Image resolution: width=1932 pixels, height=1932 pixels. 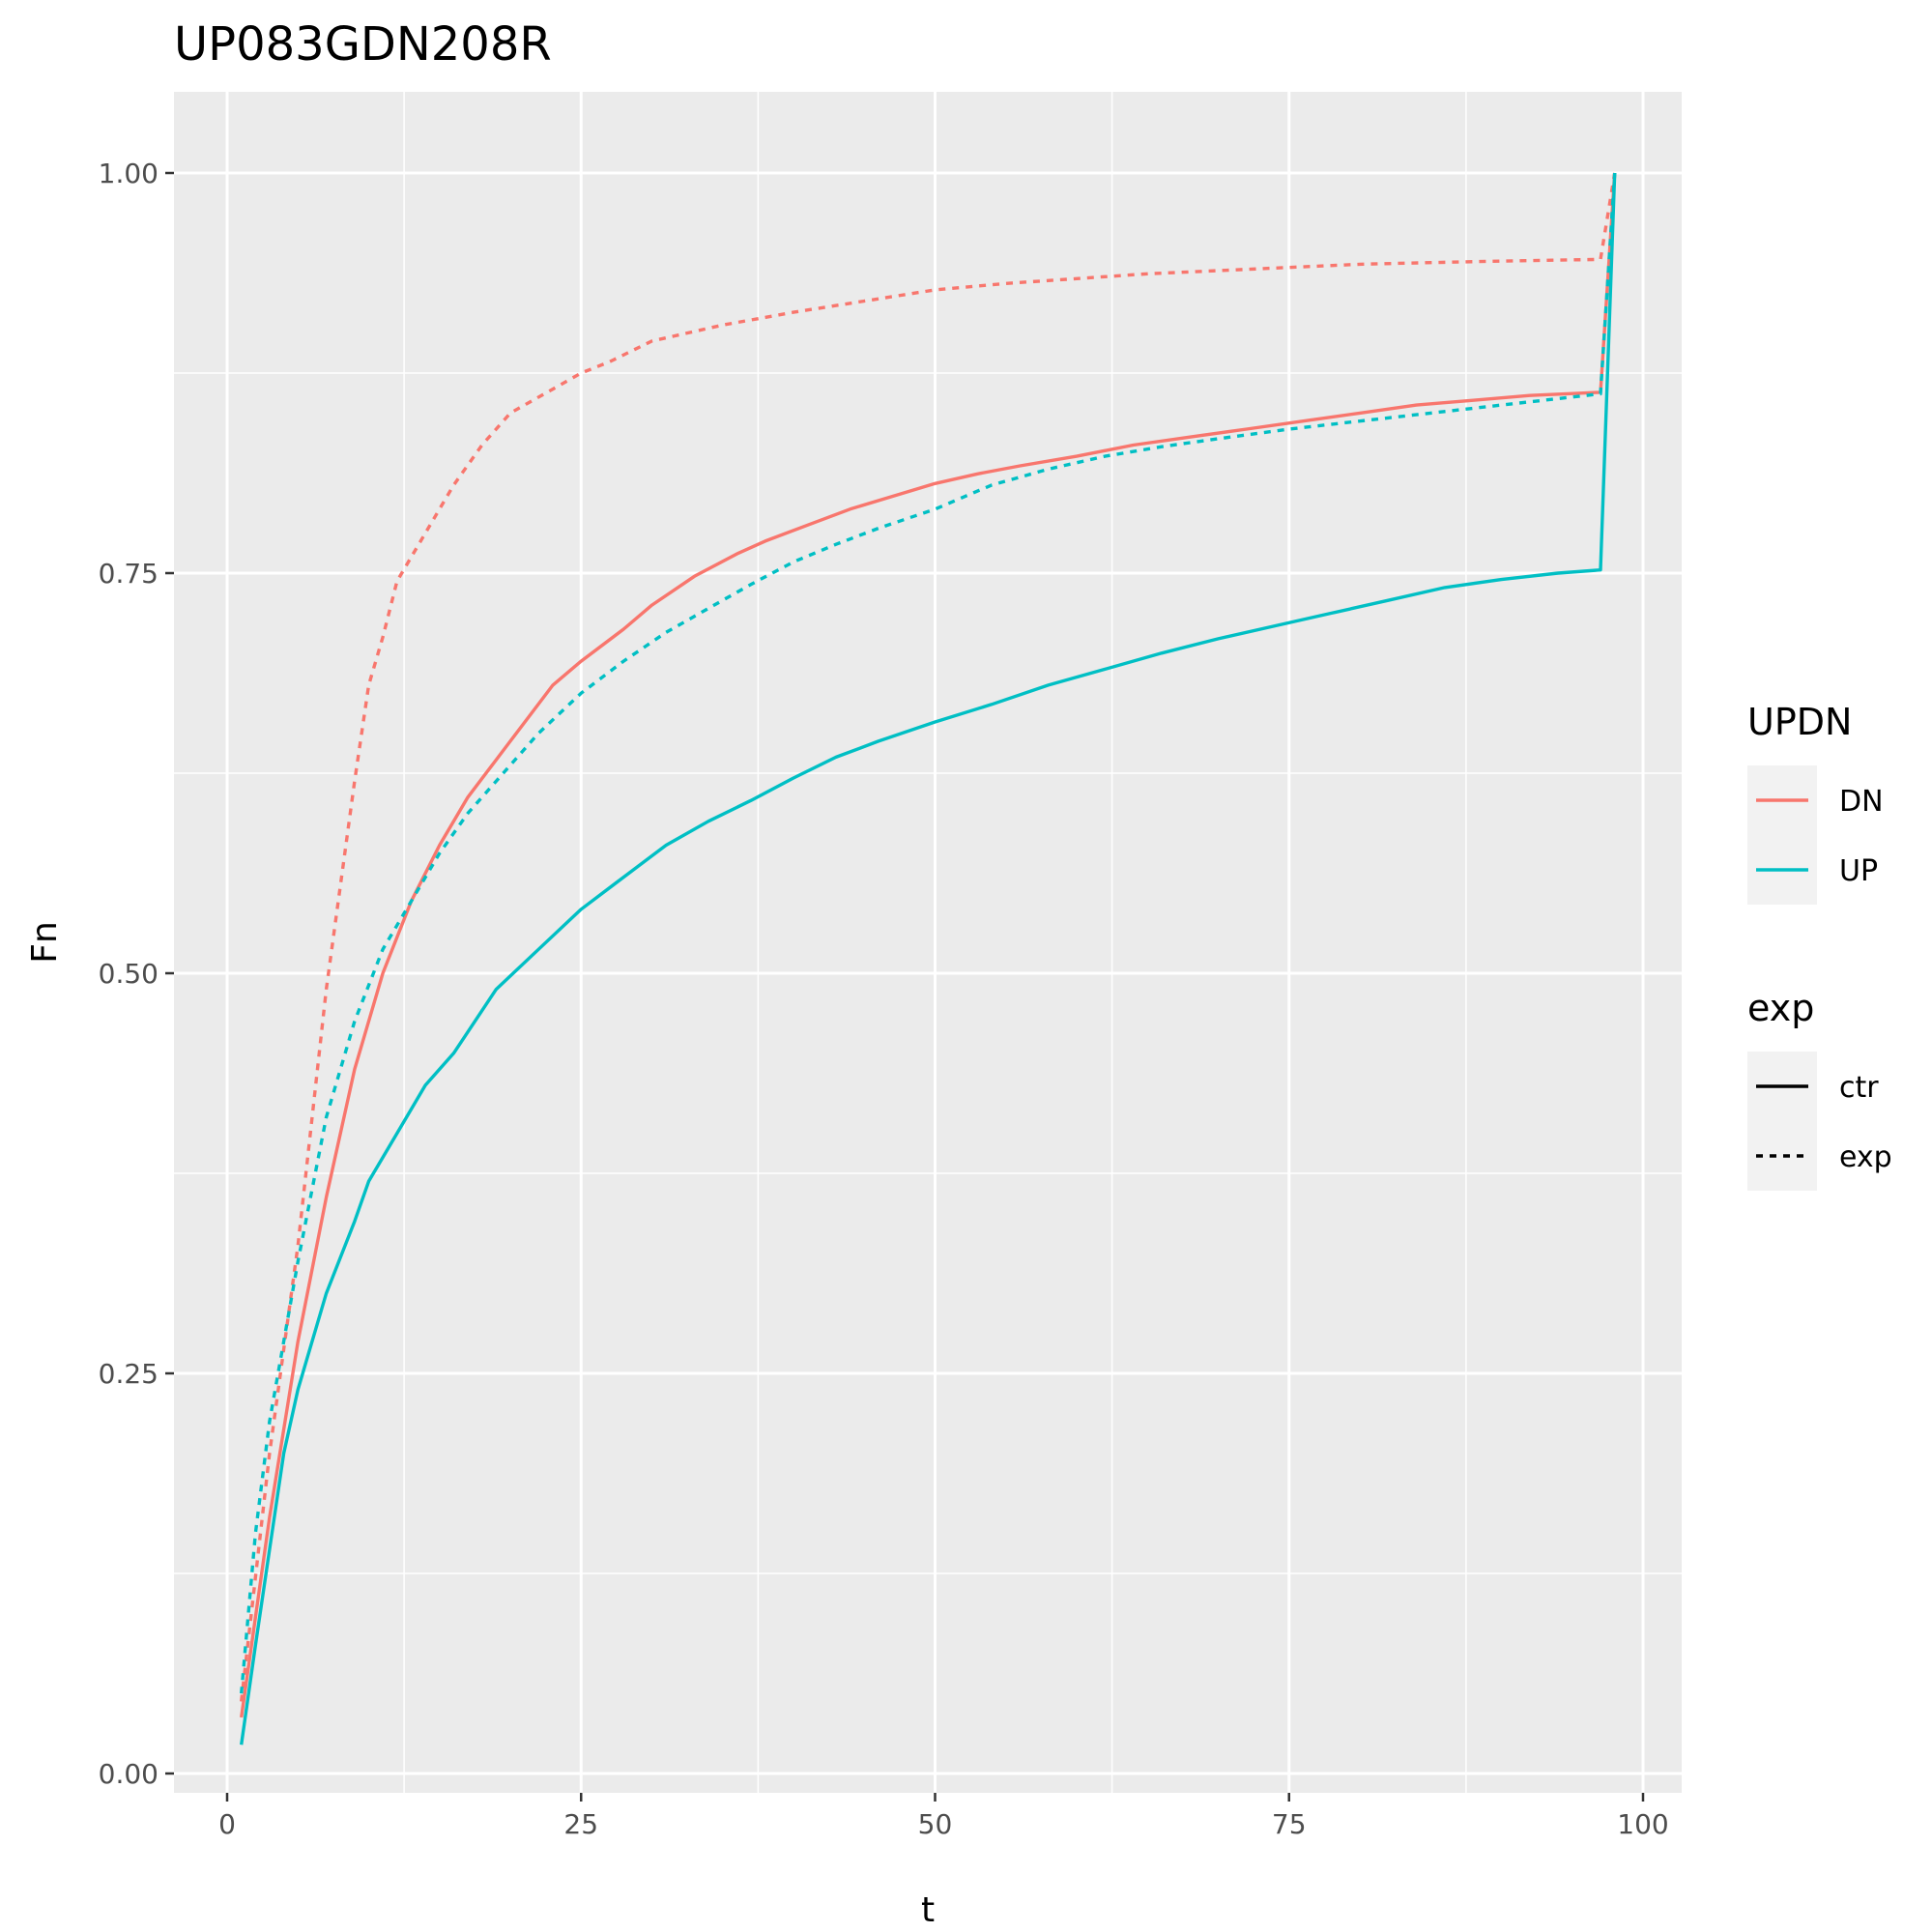 What do you see at coordinates (1858, 871) in the screenshot?
I see `legend-label-up: UP` at bounding box center [1858, 871].